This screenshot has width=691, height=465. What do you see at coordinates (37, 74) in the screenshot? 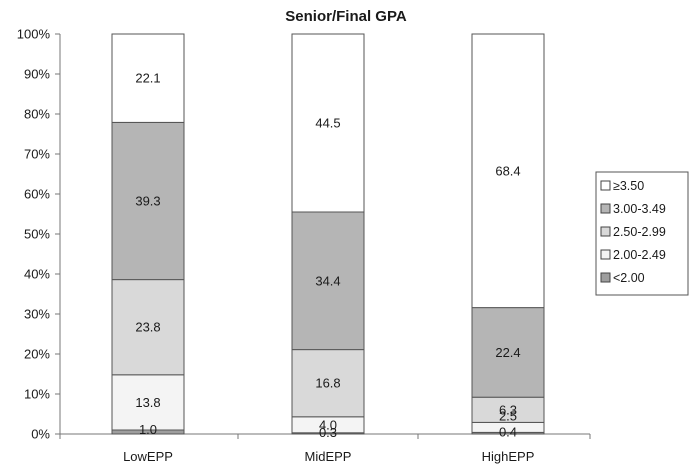
I see `y-tick-label: 90%` at bounding box center [37, 74].